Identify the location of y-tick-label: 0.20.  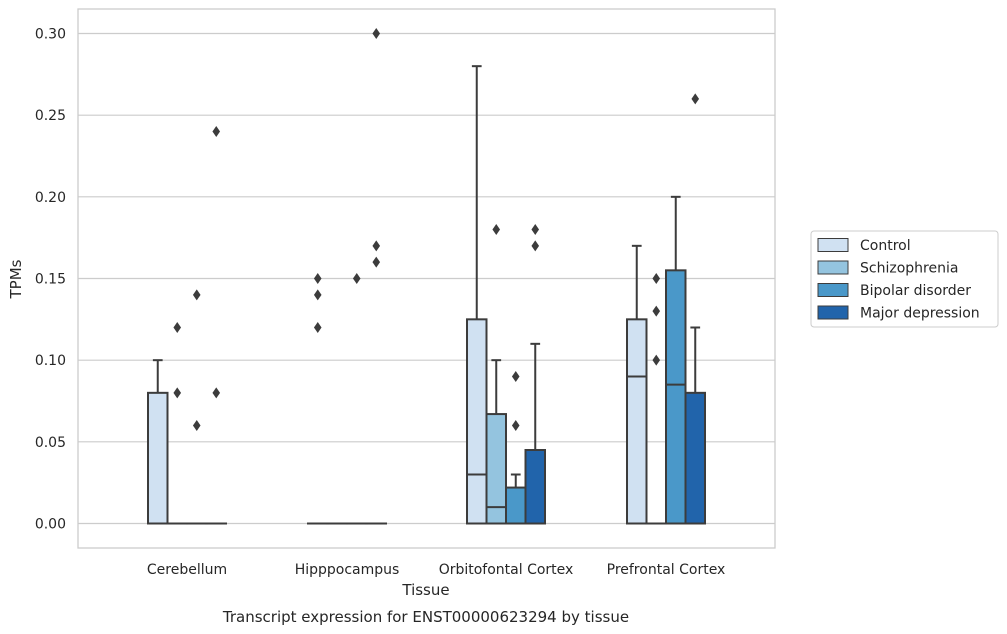
(50, 198).